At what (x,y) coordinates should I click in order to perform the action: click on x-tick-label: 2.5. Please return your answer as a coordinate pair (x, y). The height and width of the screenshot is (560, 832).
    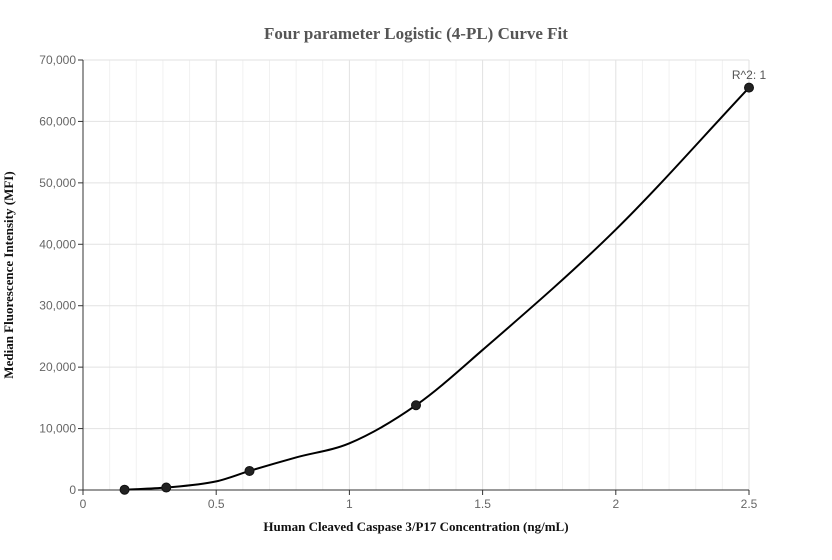
    Looking at the image, I should click on (749, 504).